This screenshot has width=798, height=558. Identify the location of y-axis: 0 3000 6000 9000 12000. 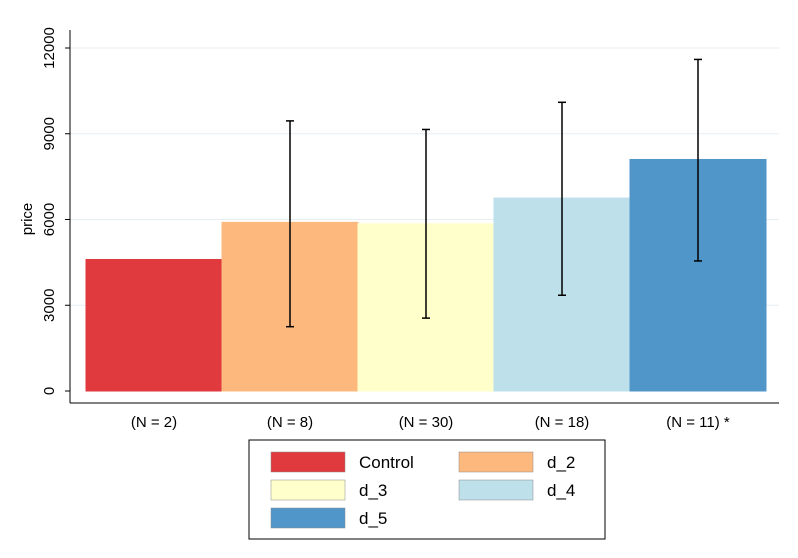
(56, 215).